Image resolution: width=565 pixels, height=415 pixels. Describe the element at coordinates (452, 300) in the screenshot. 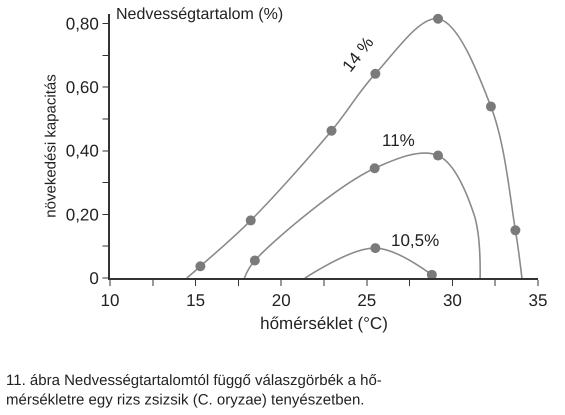

I see `x-tick-label: 30` at that location.